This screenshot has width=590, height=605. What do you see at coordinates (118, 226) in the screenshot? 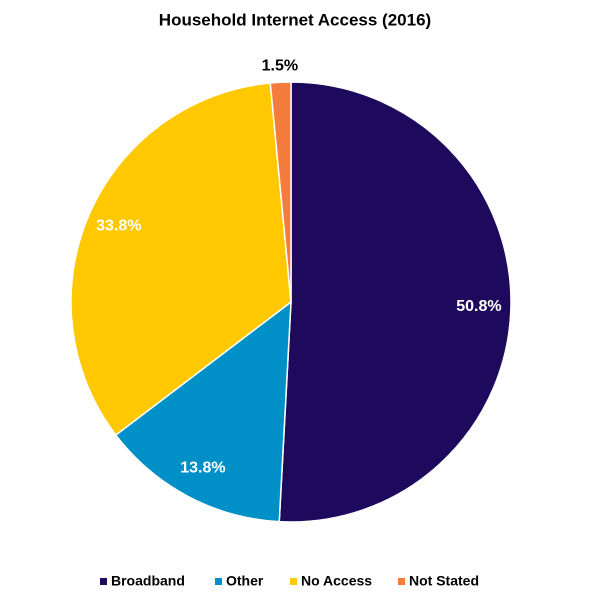
I see `data-label: 33.8%` at bounding box center [118, 226].